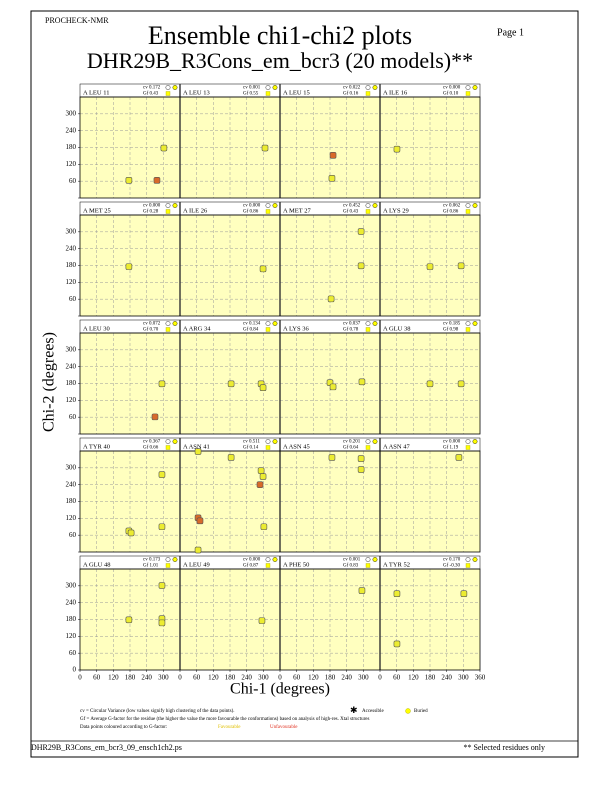  I want to click on panel-cv: cv 0.452, so click(352, 206).